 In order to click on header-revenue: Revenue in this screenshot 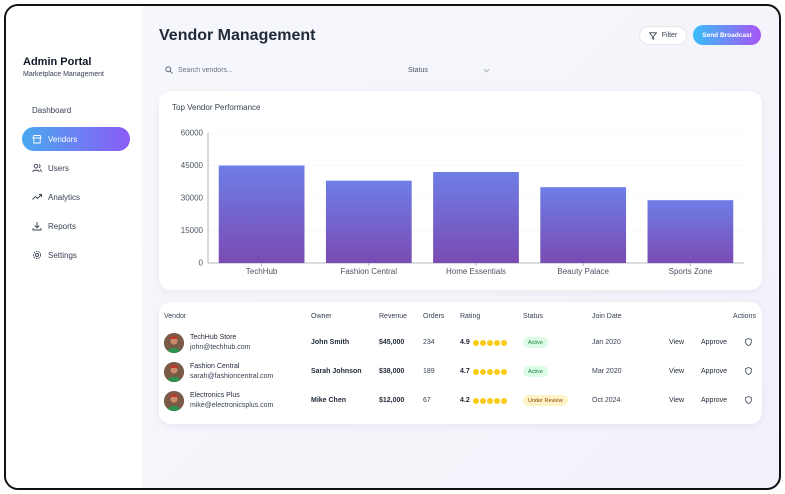, I will do `click(393, 316)`.